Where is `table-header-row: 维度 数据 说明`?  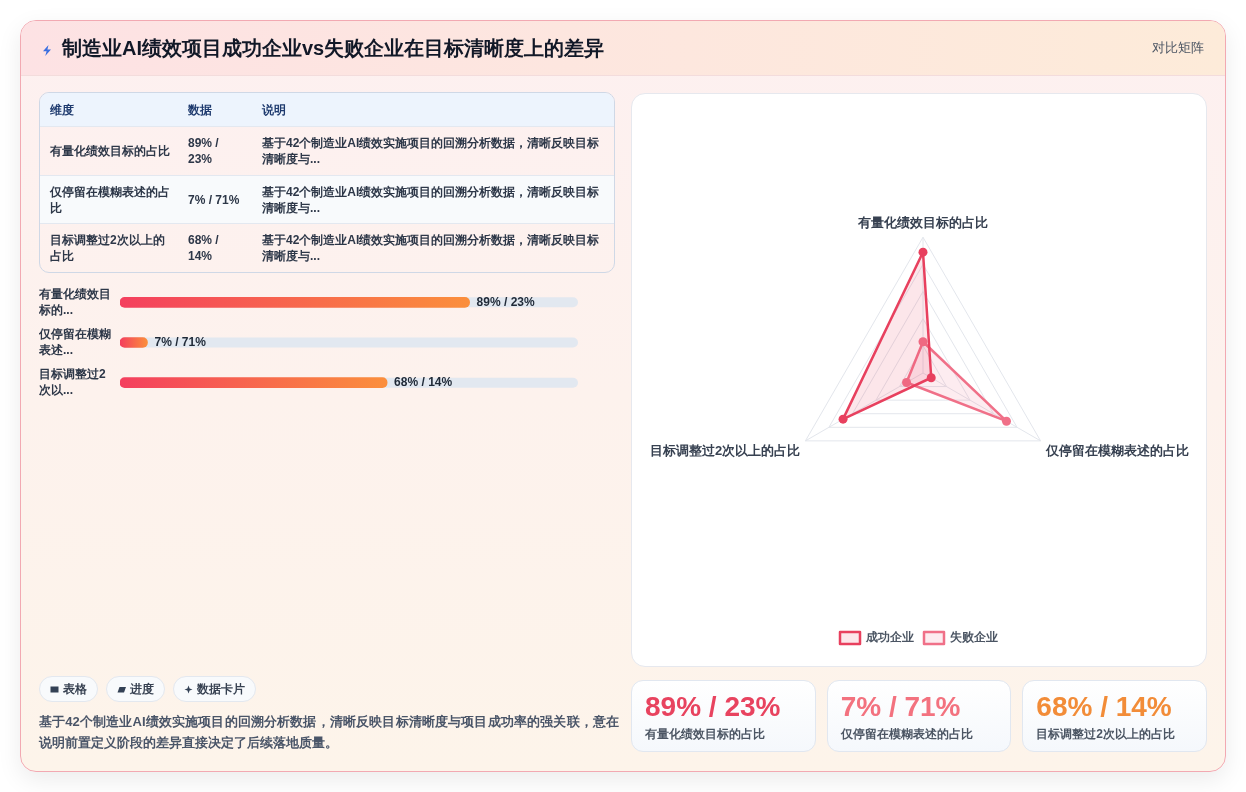
table-header-row: 维度 数据 说明 is located at coordinates (327, 109).